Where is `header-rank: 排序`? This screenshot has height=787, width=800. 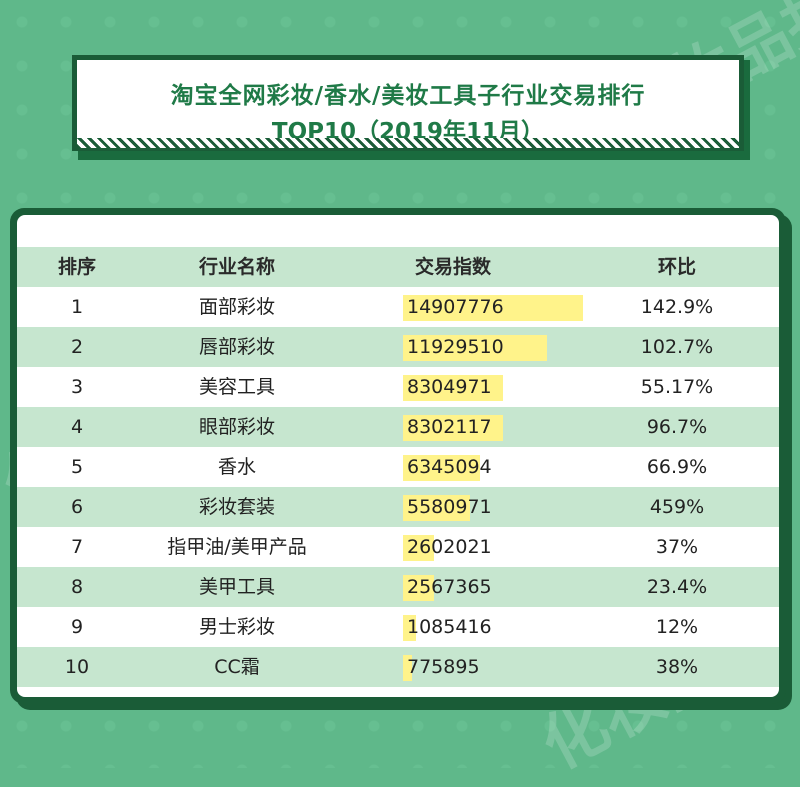
header-rank: 排序 is located at coordinates (76, 267).